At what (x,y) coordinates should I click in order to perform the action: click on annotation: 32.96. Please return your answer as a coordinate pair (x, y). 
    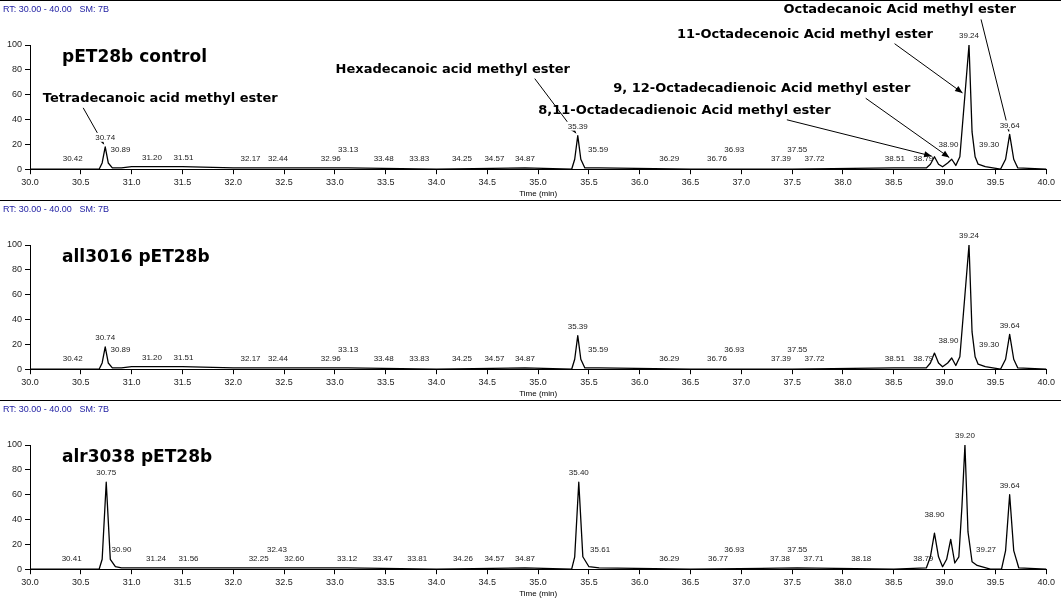
    Looking at the image, I should click on (331, 359).